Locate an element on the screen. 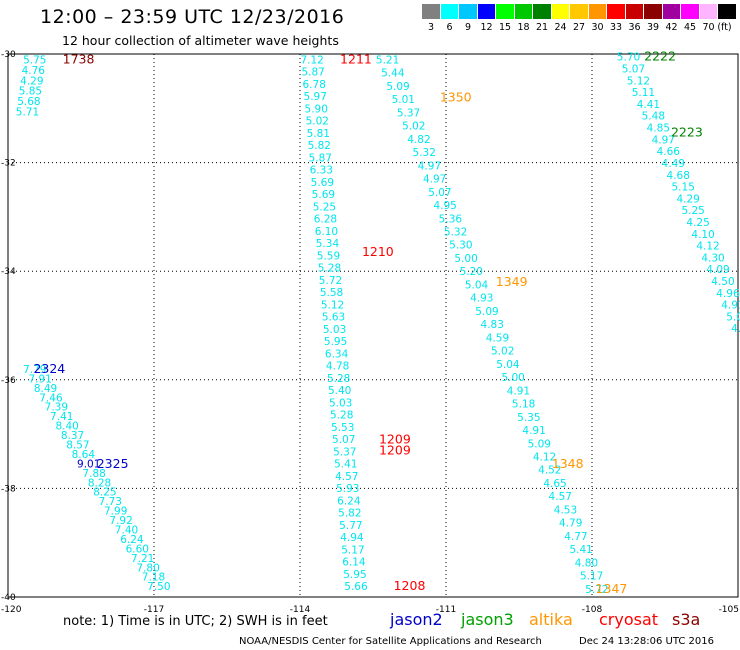 The image size is (740, 650). time-label-jason2: 2325 is located at coordinates (113, 463).